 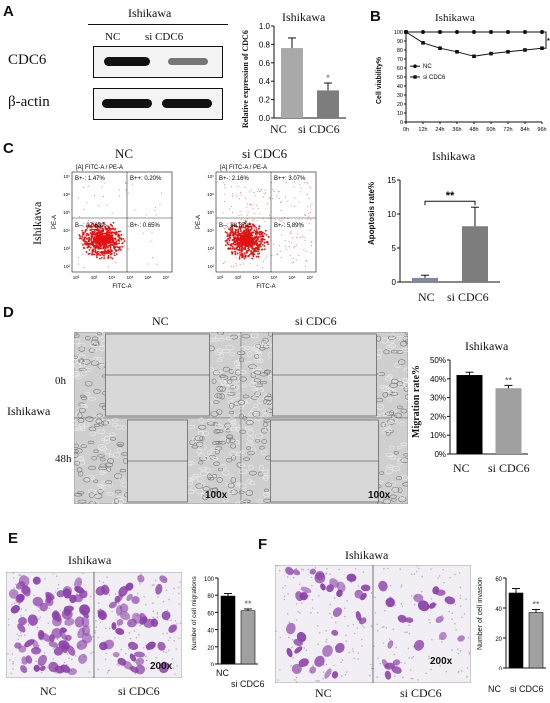 I want to click on flow-y-axis-label: PE-A, so click(x=199, y=222).